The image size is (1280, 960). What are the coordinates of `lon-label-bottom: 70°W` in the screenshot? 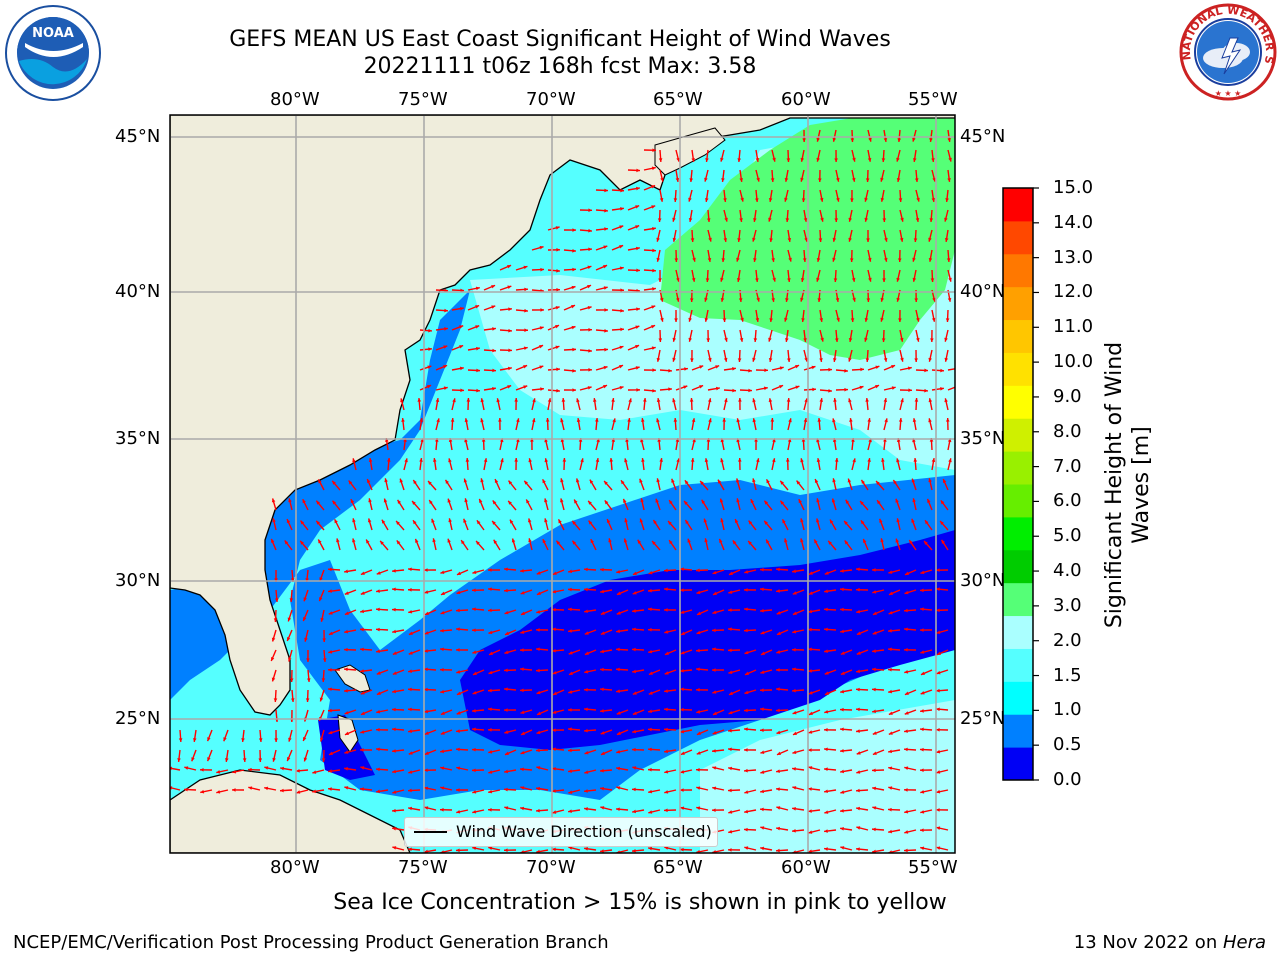 It's located at (551, 867).